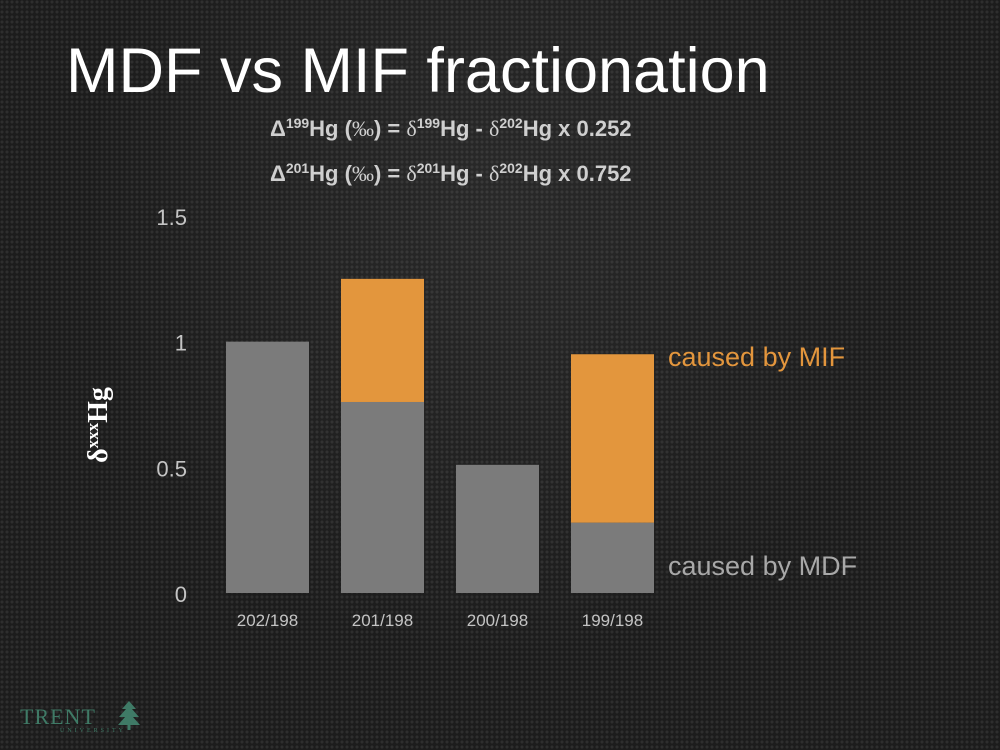 The image size is (1000, 750). What do you see at coordinates (171, 468) in the screenshot?
I see `y-tick-label: 0.5` at bounding box center [171, 468].